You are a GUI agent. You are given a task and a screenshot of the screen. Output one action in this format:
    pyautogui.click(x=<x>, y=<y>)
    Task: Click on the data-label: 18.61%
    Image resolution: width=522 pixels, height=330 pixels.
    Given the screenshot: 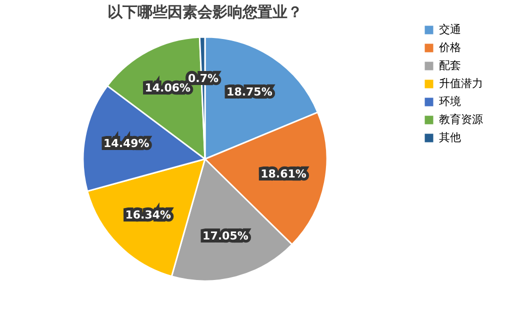 What is the action you would take?
    pyautogui.click(x=283, y=173)
    